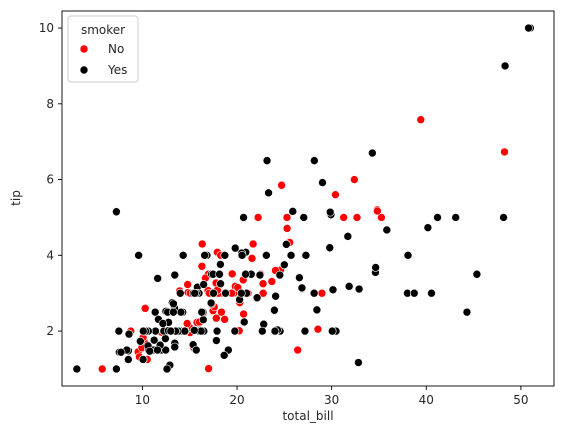 The width and height of the screenshot is (562, 433). What do you see at coordinates (84, 70) in the screenshot?
I see `legend-marker-yes` at bounding box center [84, 70].